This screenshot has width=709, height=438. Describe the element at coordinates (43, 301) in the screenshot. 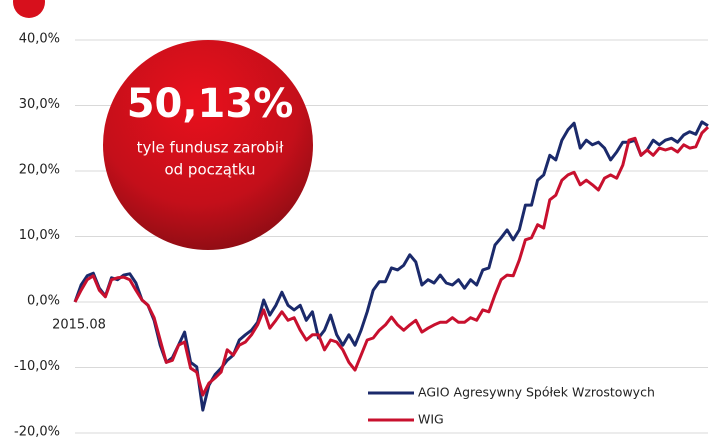

I see `y-tick-label: 0,0%` at that location.